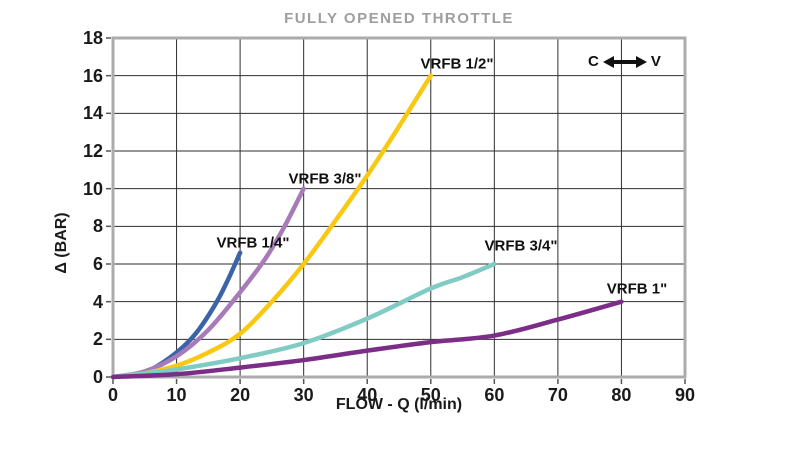  What do you see at coordinates (494, 395) in the screenshot?
I see `x-tick-label: 60` at bounding box center [494, 395].